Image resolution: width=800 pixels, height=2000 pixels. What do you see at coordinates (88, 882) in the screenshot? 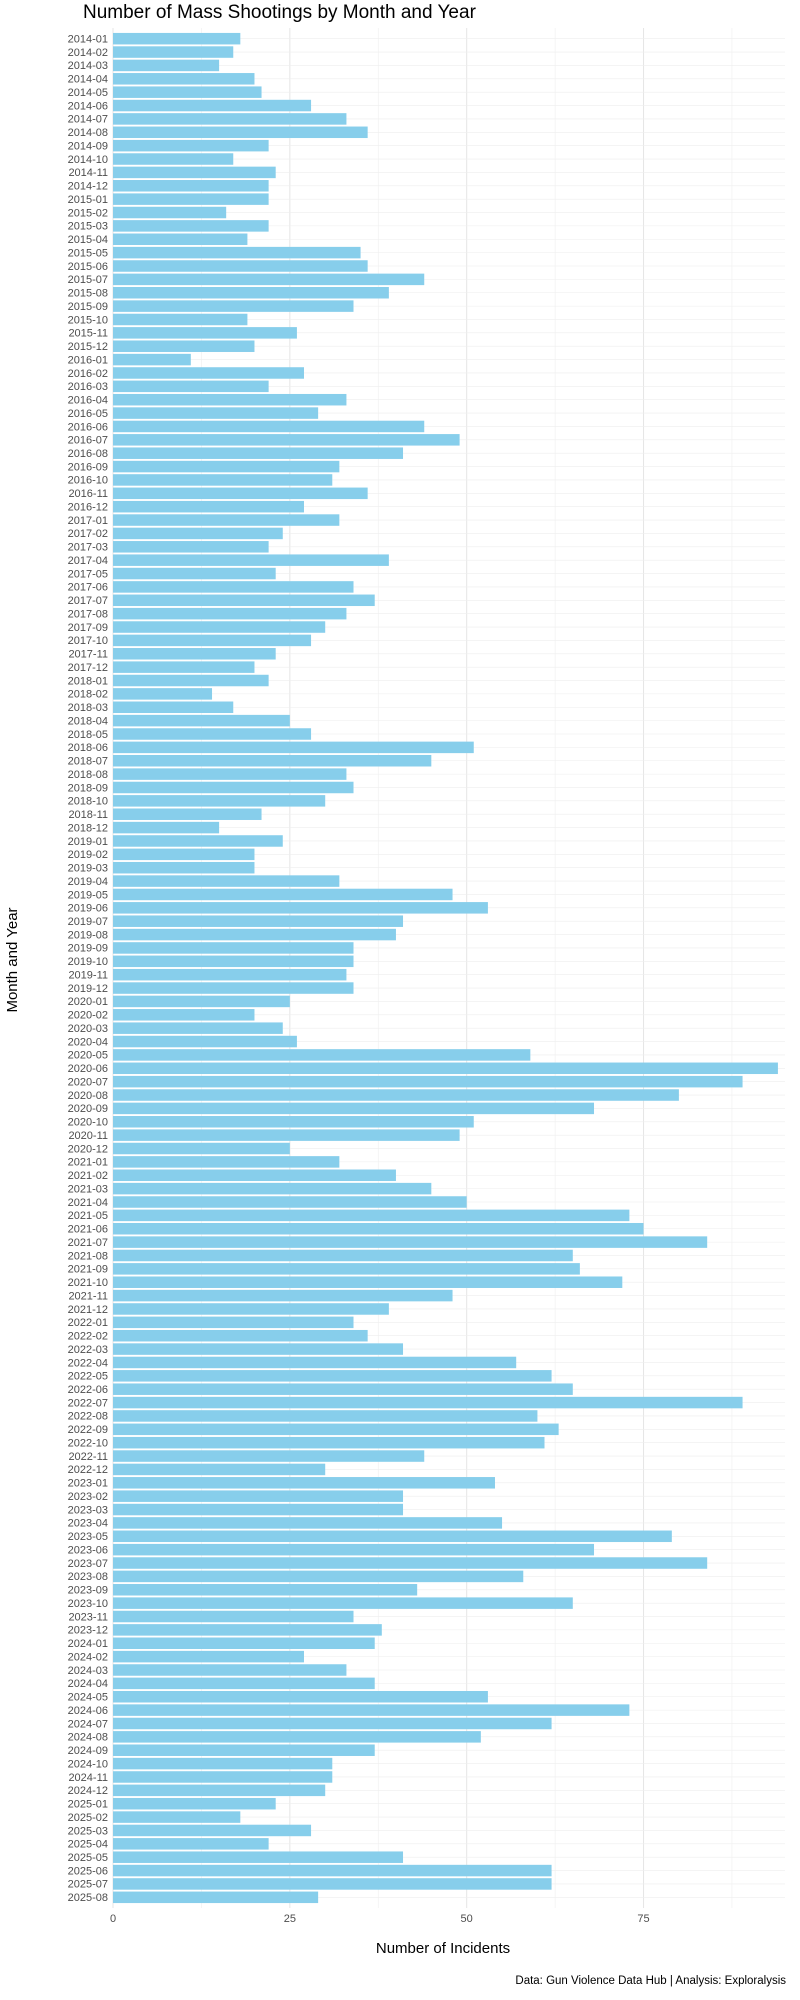
I see `y-tick-label: 2019-04` at bounding box center [88, 882].